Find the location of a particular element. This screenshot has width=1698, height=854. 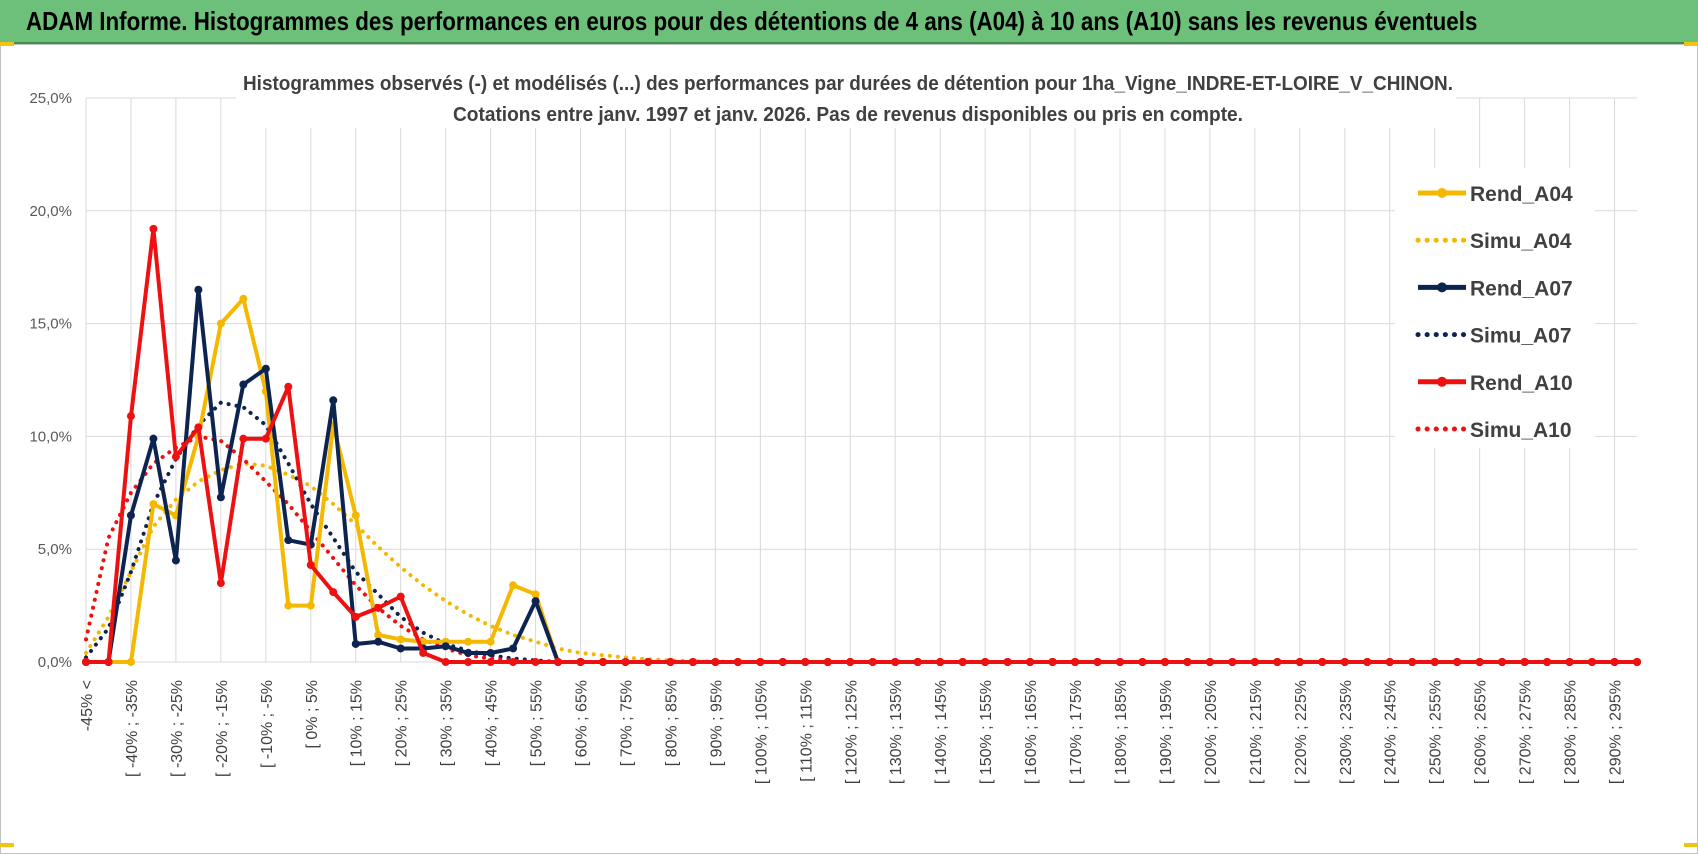

y-tick-label: 20,0% is located at coordinates (50, 211).